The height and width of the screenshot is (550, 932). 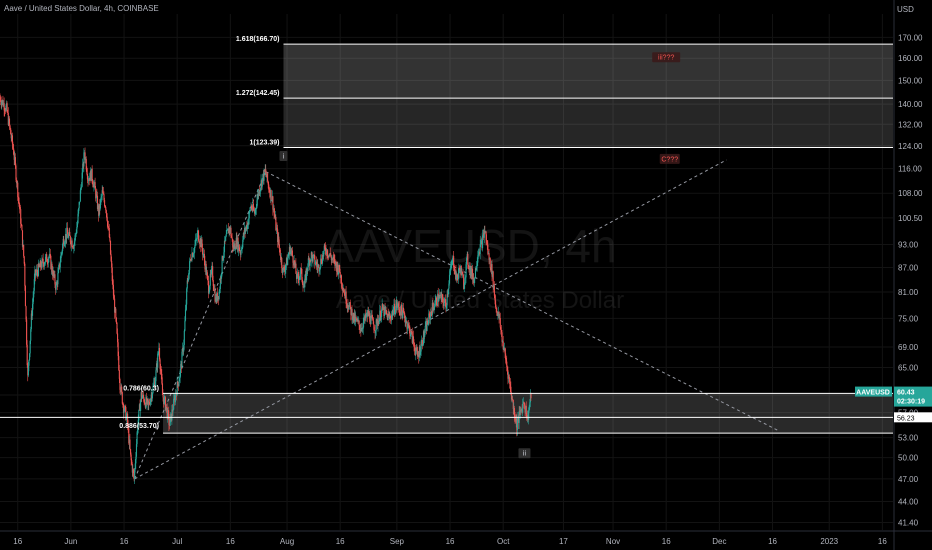 What do you see at coordinates (910, 124) in the screenshot?
I see `y-tick-label: 132.00` at bounding box center [910, 124].